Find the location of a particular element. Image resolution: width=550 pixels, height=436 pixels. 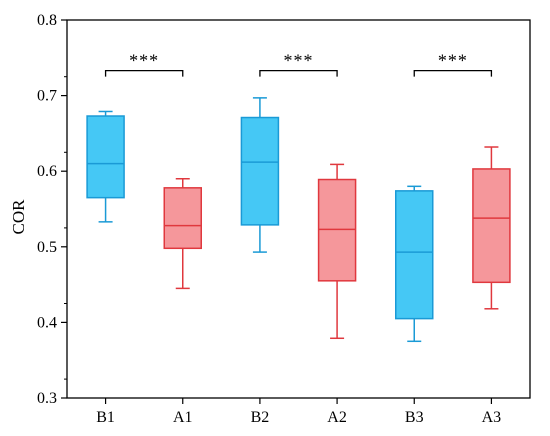

significance-bracket-2: *** is located at coordinates (298, 64).